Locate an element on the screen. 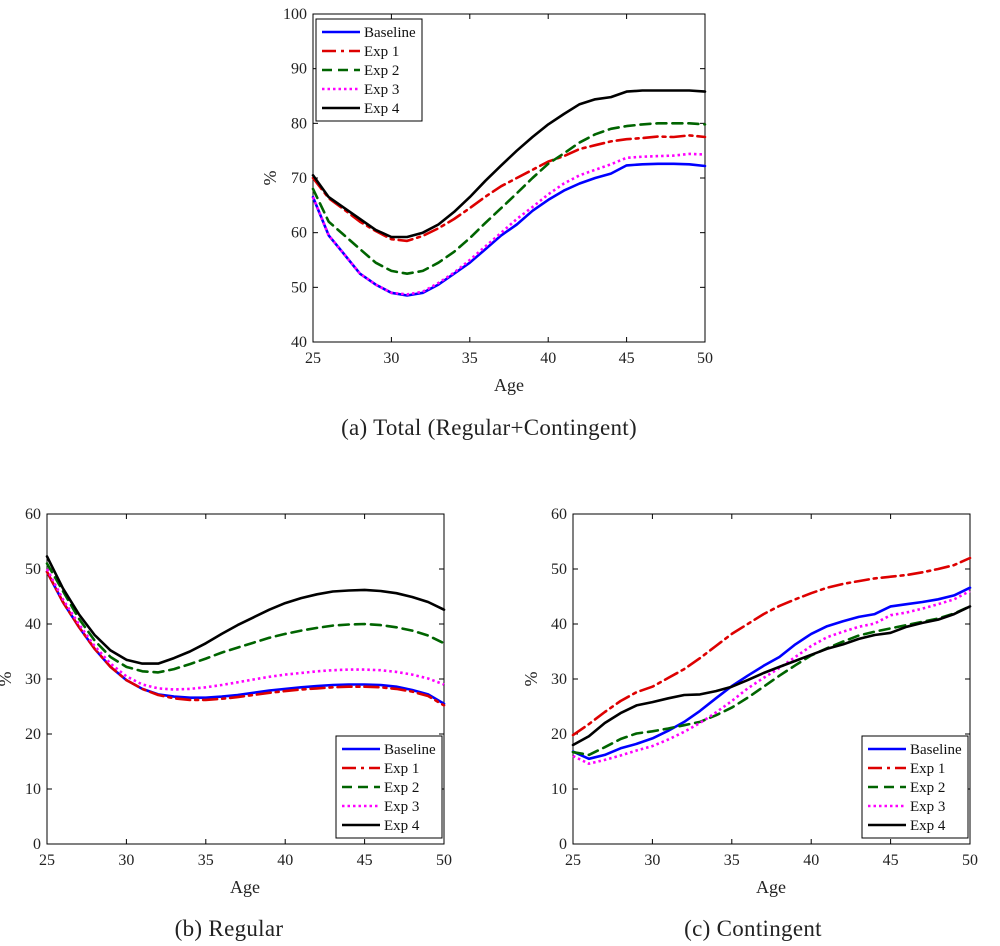 The image size is (1000, 946). panel-caption: (b) Regular is located at coordinates (229, 928).